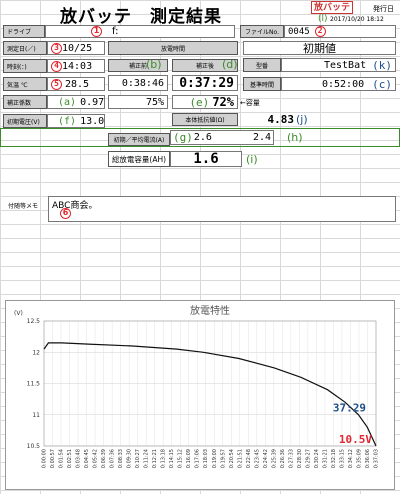  Describe the element at coordinates (25, 48) in the screenshot. I see `date-label: 測定日(／)` at that location.